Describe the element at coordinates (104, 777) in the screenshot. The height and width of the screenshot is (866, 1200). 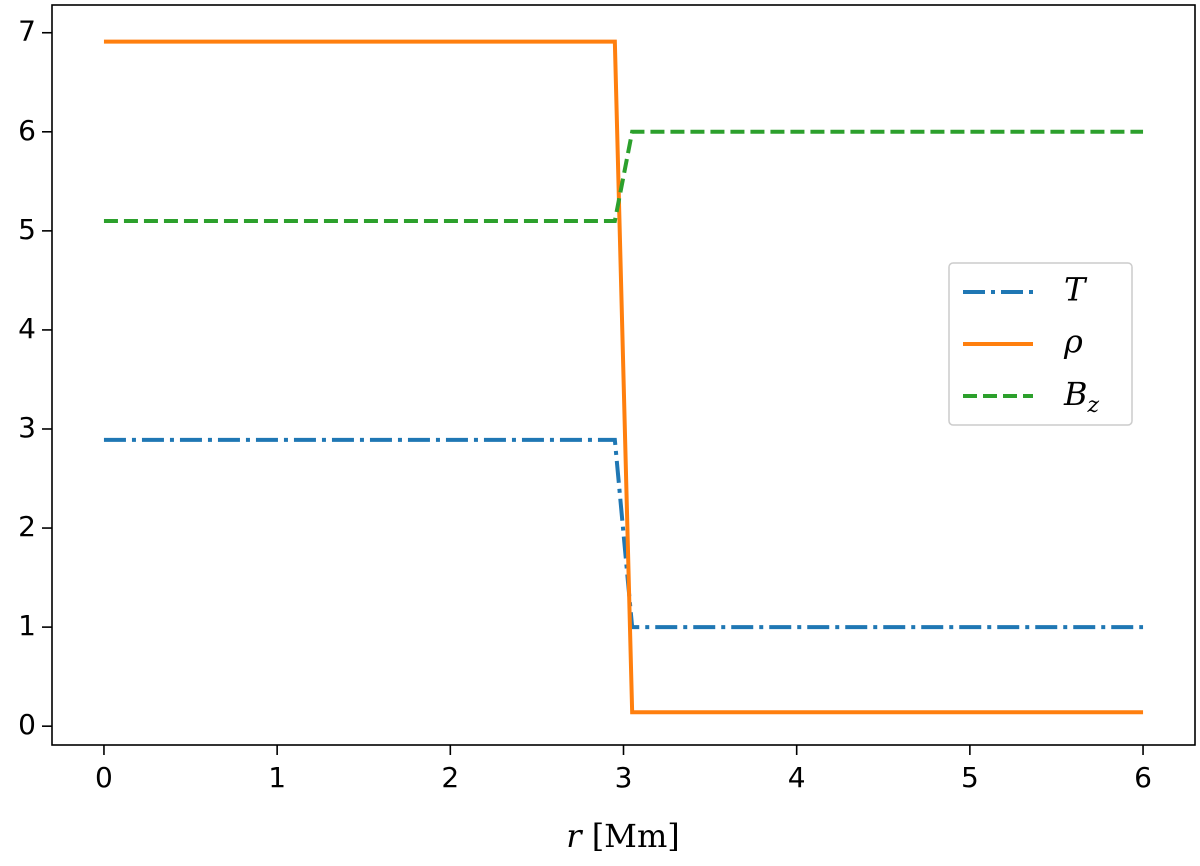
I see `x-tick-label: 0` at that location.